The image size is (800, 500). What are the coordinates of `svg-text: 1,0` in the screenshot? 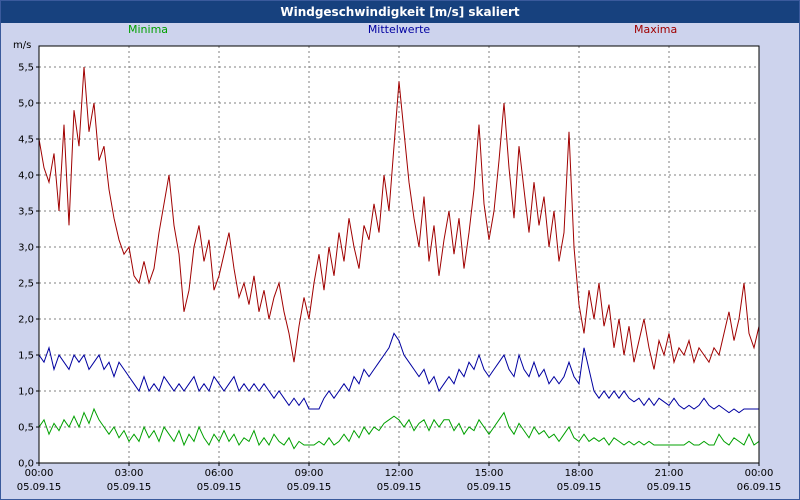 It's located at (26, 392).